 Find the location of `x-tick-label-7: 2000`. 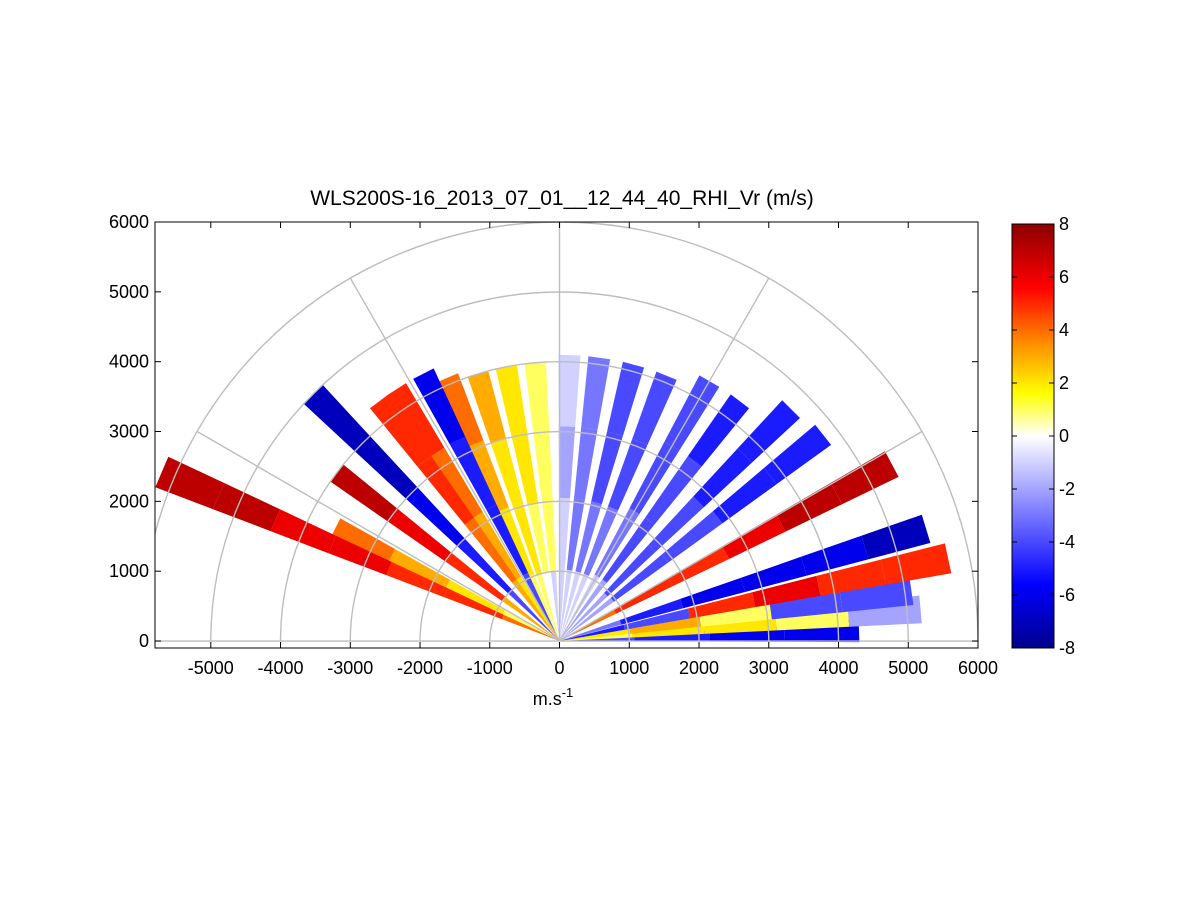

x-tick-label-7: 2000 is located at coordinates (699, 668).